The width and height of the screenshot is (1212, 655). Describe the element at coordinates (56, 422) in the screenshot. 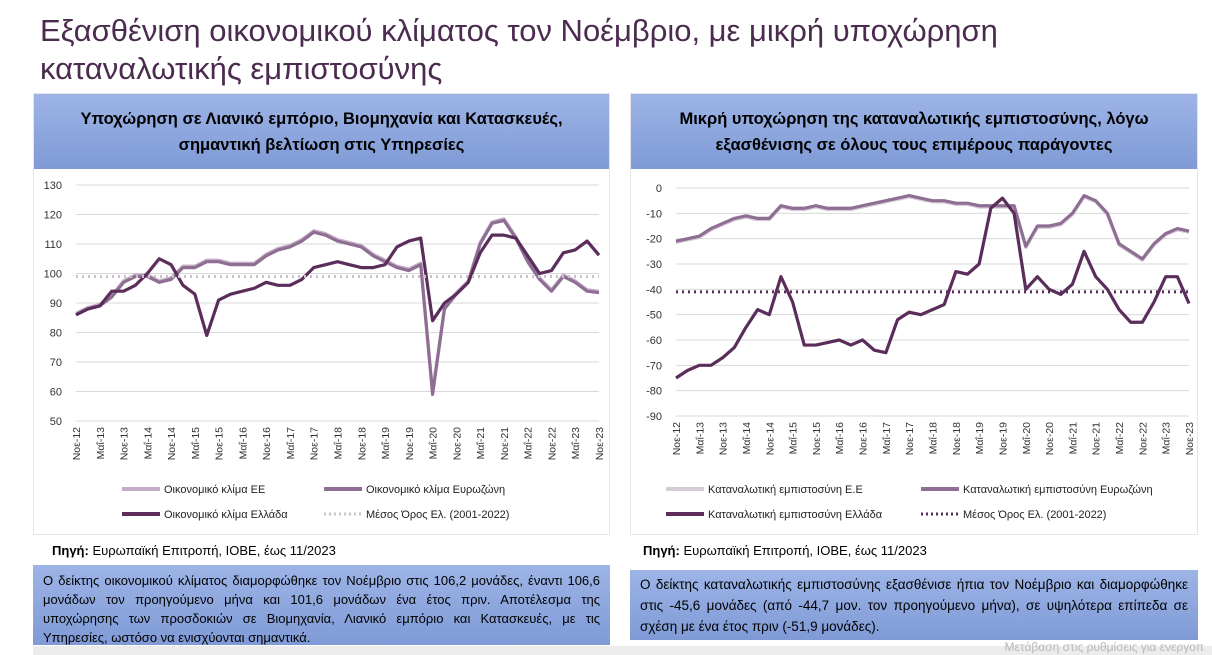

I see `y-tick-label: 50` at that location.